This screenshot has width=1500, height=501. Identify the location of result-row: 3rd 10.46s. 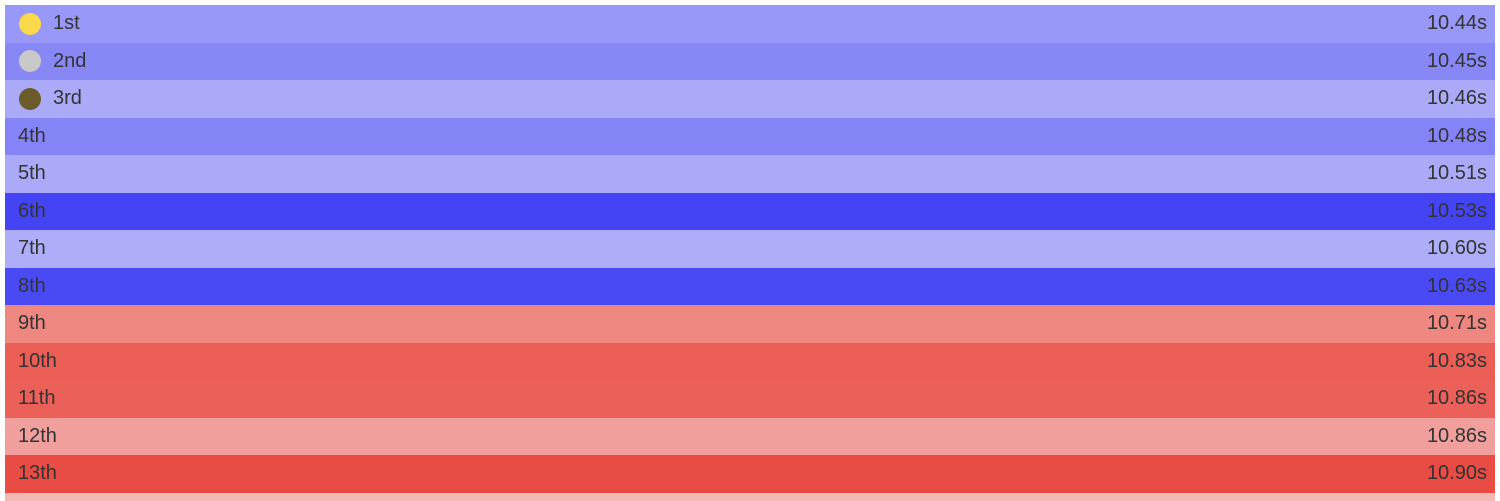
(750, 99).